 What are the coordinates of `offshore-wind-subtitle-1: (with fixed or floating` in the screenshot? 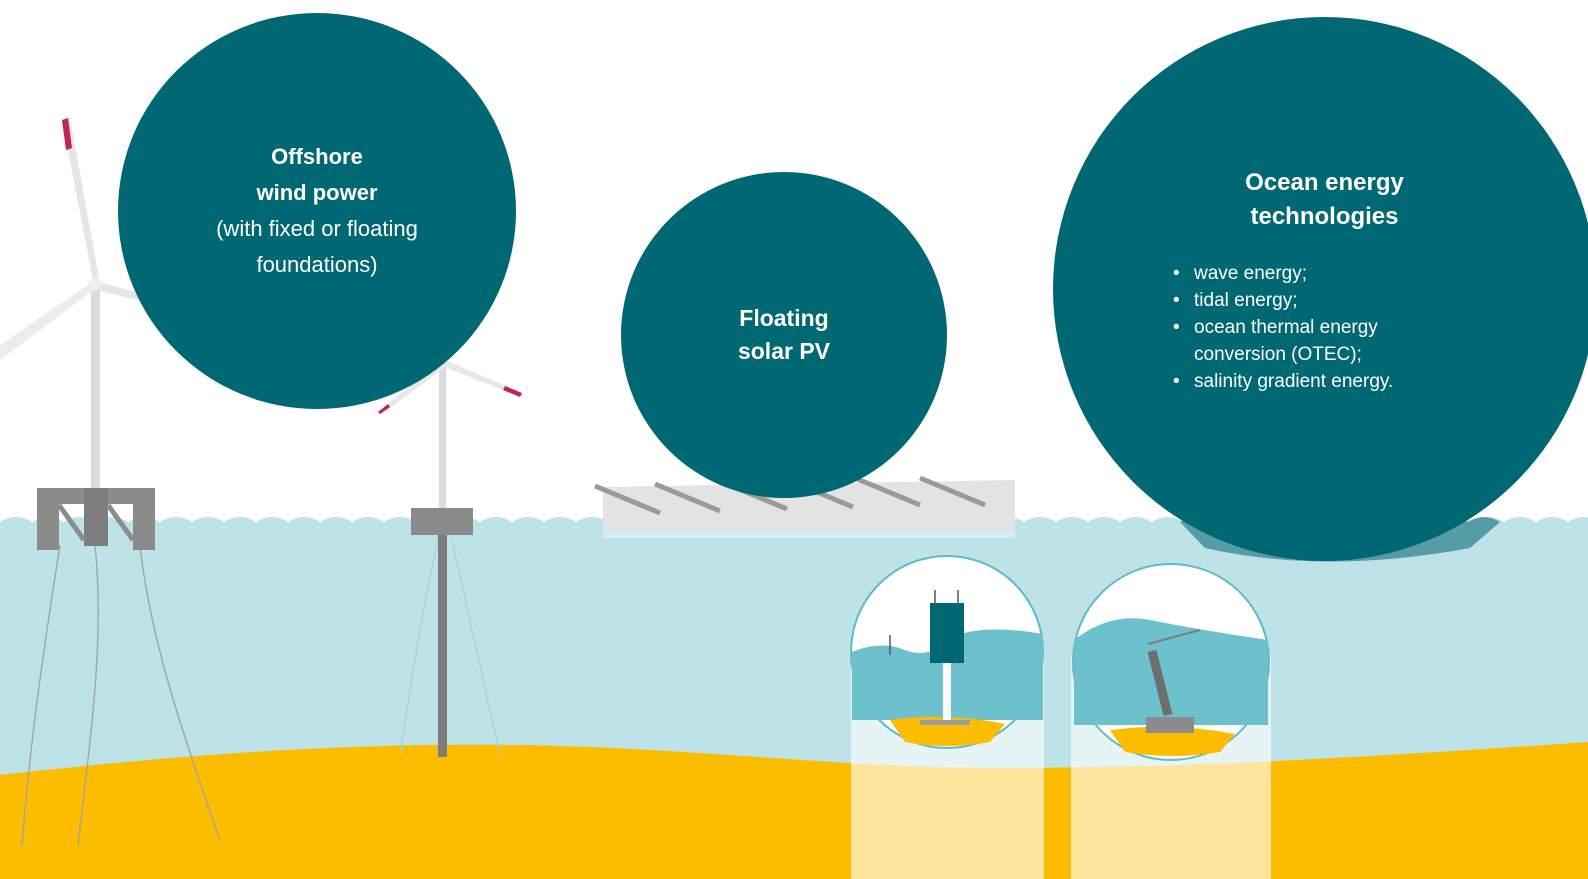 It's located at (317, 228).